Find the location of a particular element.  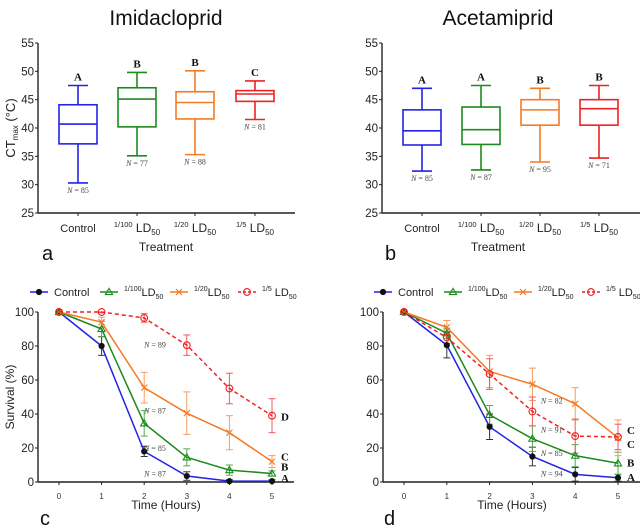

y-tick-label: 60 is located at coordinates (372, 381).